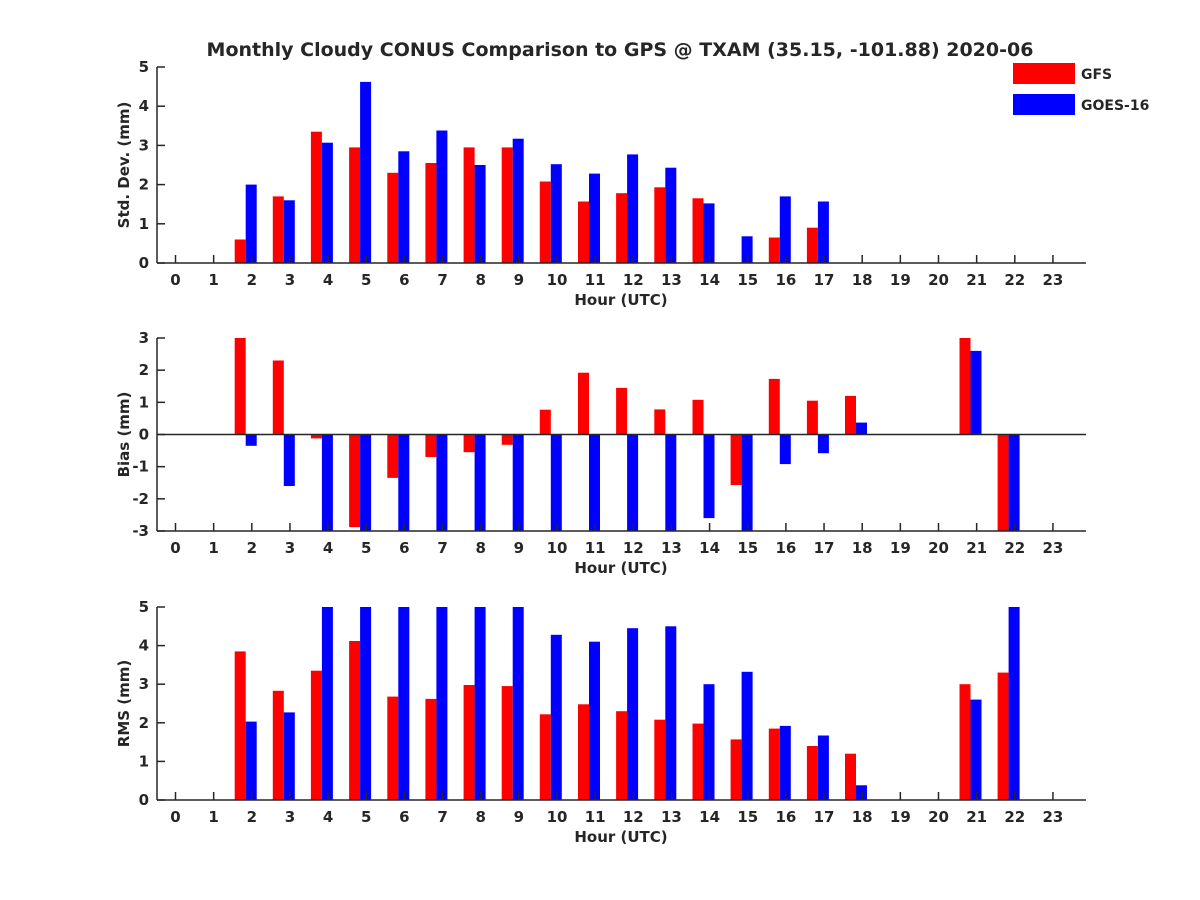 The width and height of the screenshot is (1200, 900). I want to click on x-tick-label: 9, so click(519, 280).